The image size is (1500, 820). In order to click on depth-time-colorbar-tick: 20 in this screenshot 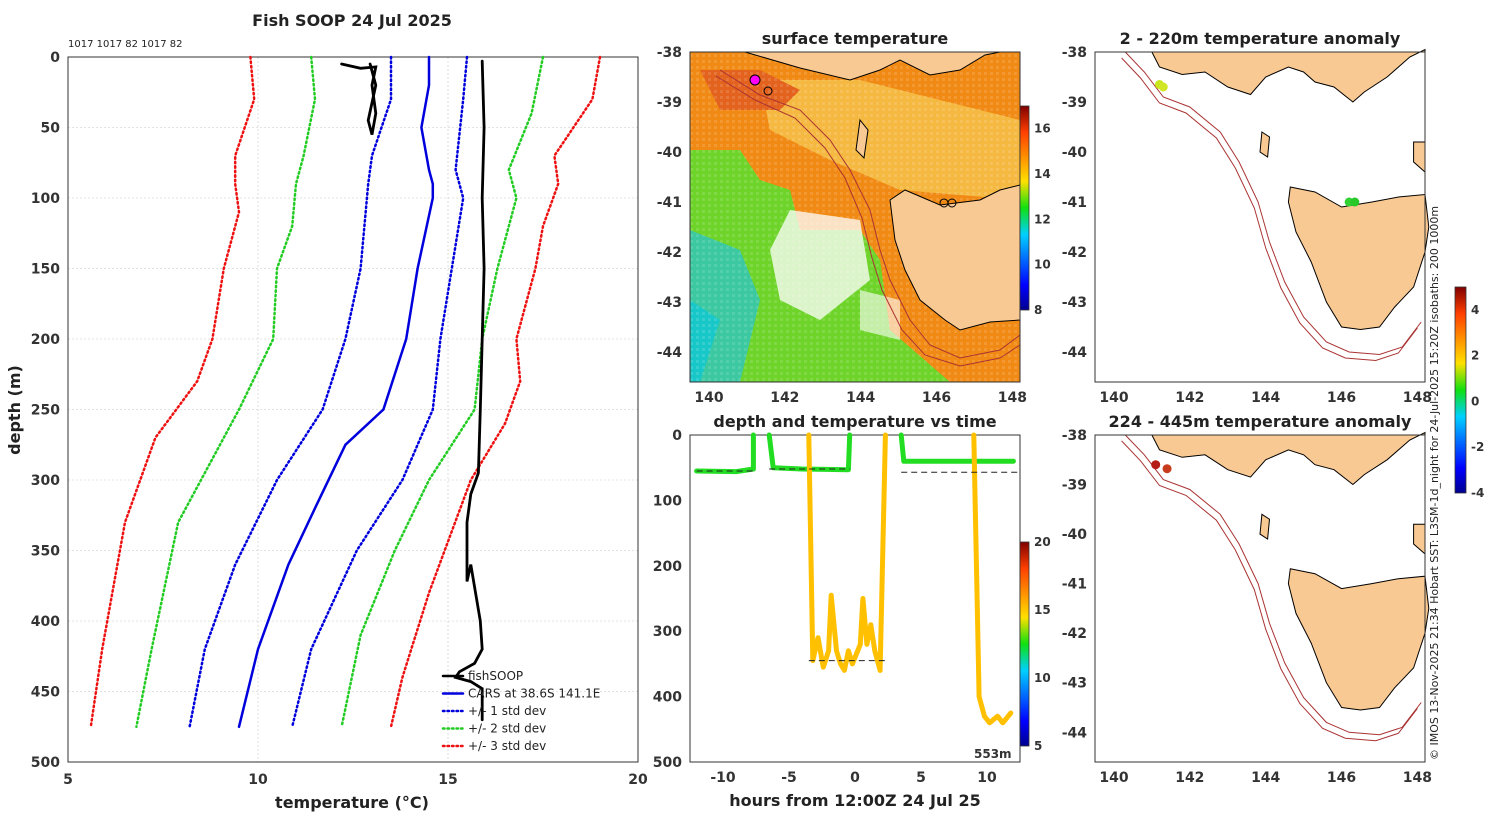, I will do `click(1042, 542)`.